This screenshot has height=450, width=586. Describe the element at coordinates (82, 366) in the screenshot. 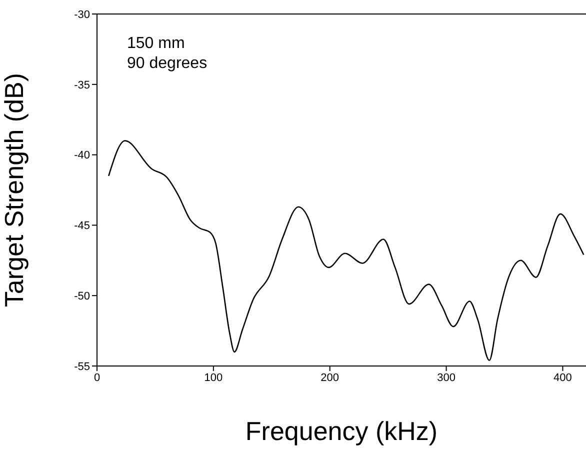

I see `y-tick-label: -55` at that location.